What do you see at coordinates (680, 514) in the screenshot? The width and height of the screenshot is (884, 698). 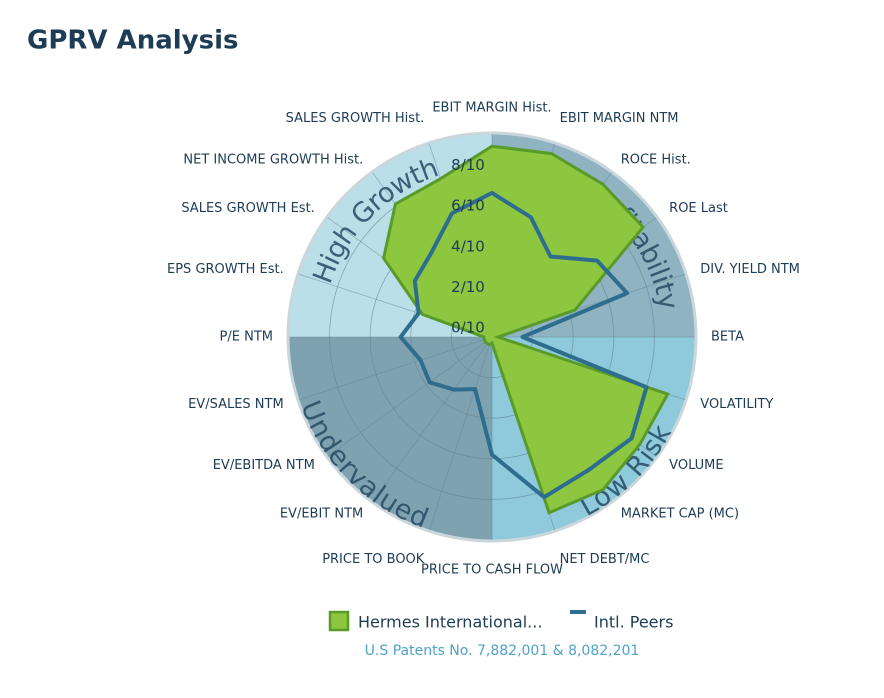 I see `category-label: MARKET CAP (MC)` at bounding box center [680, 514].